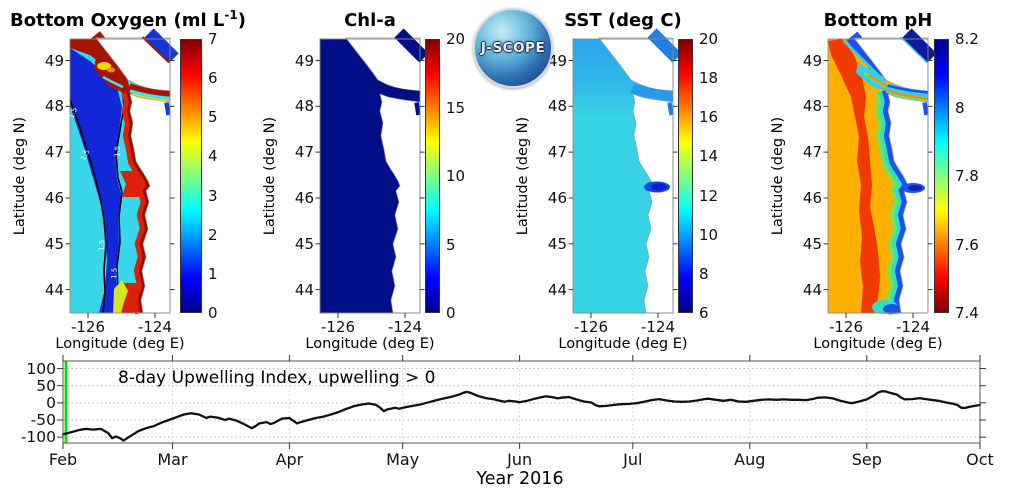 This screenshot has height=495, width=1010. I want to click on jscope-logo-text: J-SCOPE, so click(513, 48).